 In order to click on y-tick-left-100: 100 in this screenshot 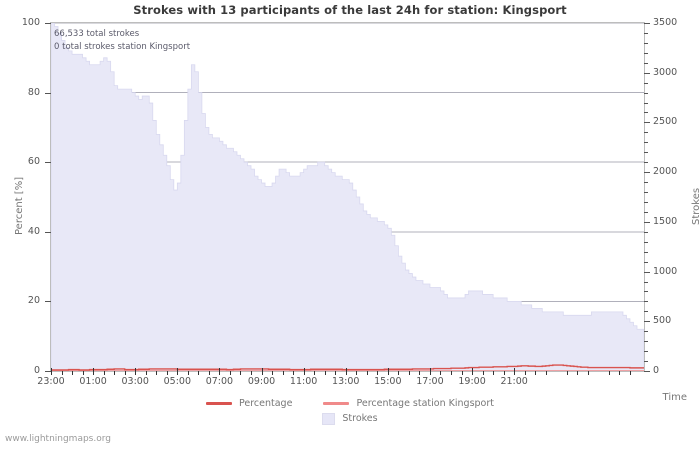, I will do `click(30, 22)`.